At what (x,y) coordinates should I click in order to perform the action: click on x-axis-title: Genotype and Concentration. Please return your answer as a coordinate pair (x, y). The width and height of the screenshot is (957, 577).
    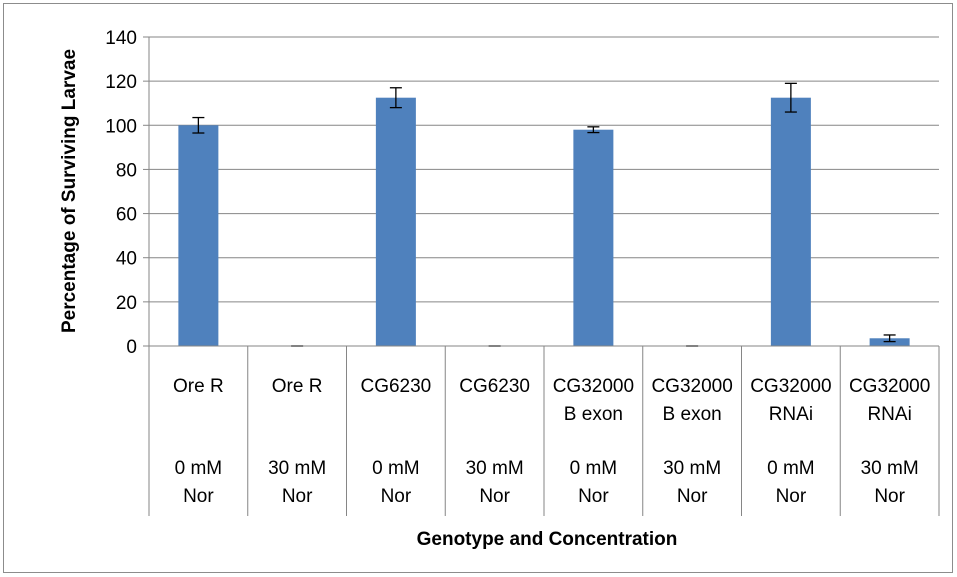
    Looking at the image, I should click on (547, 539).